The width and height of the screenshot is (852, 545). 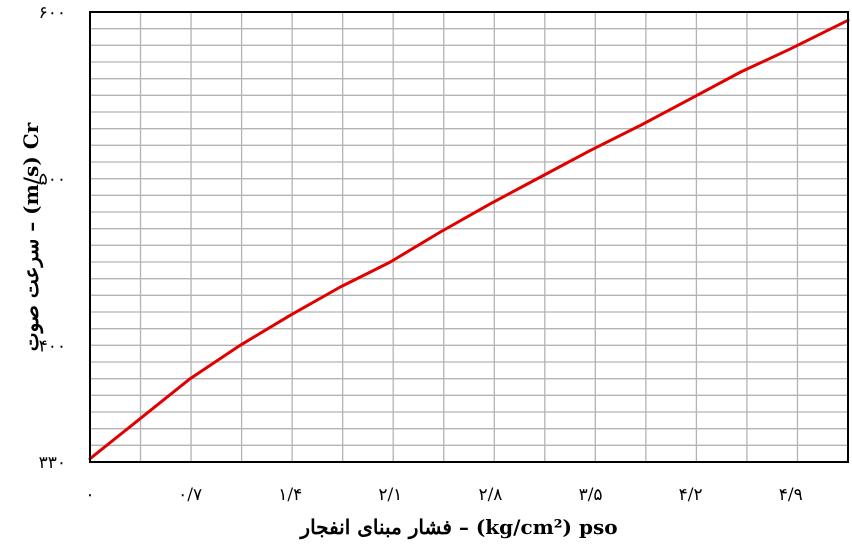 I want to click on x-tick-label: ۰, so click(x=89, y=495).